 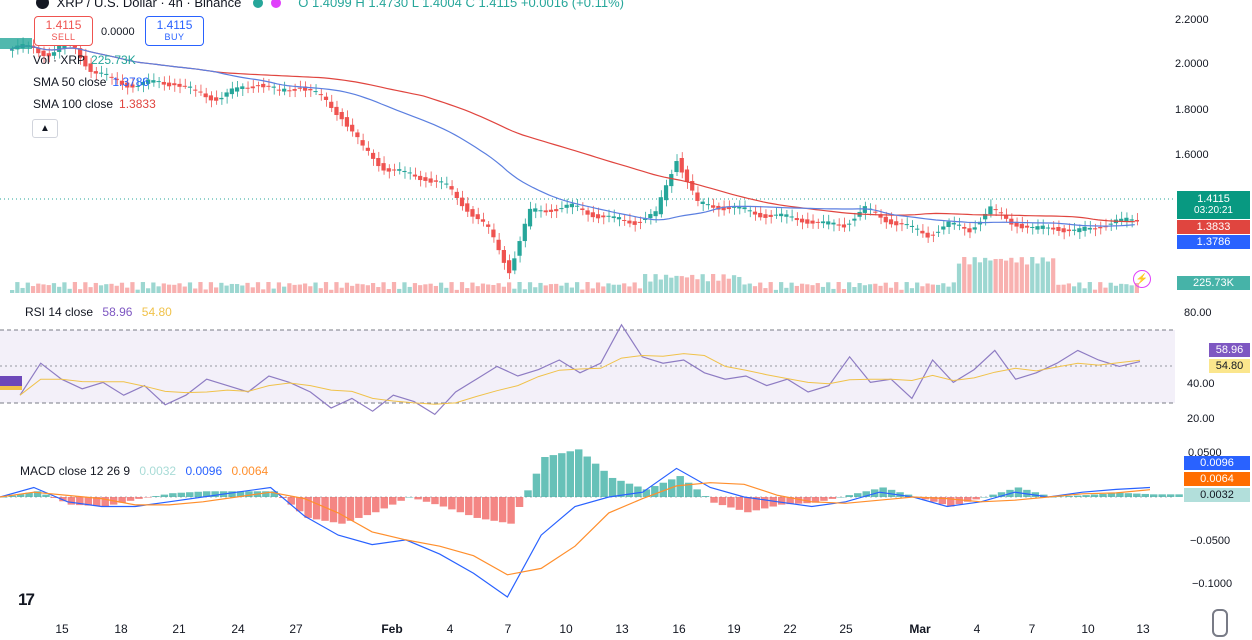 What do you see at coordinates (84, 60) in the screenshot?
I see `legend-volume: Vol · XRP 225.73K` at bounding box center [84, 60].